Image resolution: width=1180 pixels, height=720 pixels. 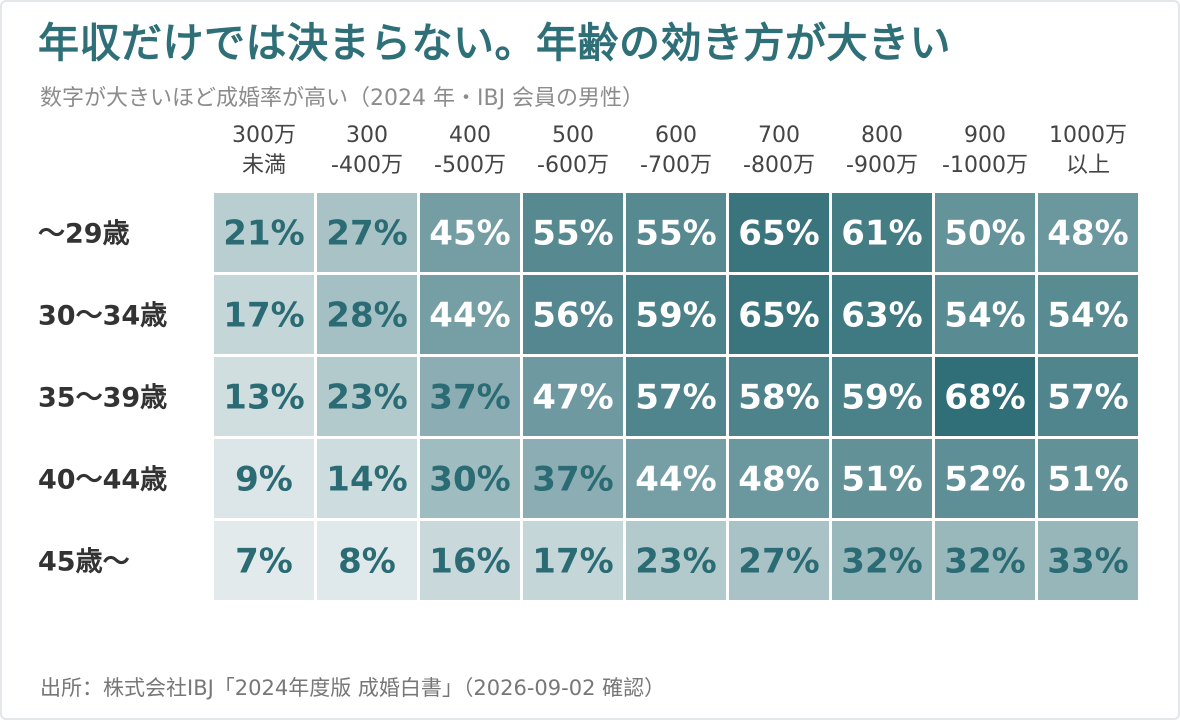 I want to click on cell-value-label: 58%, so click(x=778, y=398).